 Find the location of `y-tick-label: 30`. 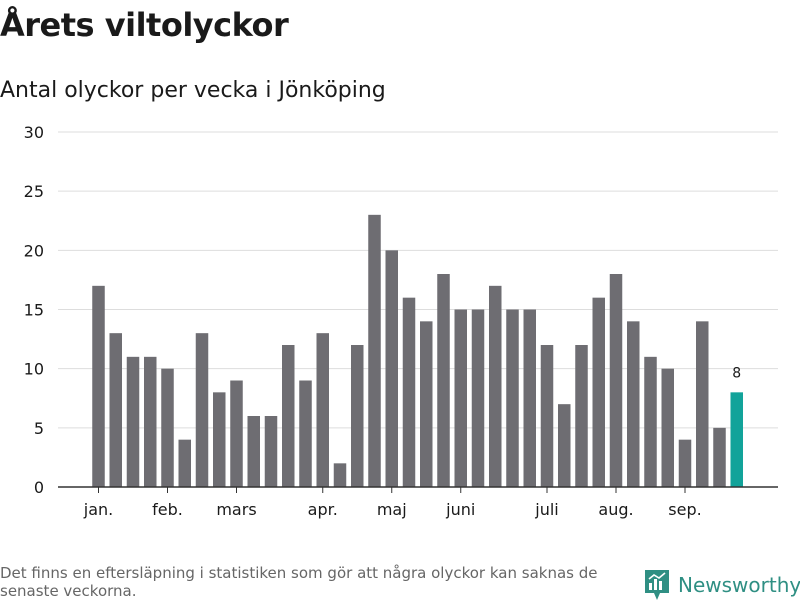

y-tick-label: 30 is located at coordinates (34, 132).